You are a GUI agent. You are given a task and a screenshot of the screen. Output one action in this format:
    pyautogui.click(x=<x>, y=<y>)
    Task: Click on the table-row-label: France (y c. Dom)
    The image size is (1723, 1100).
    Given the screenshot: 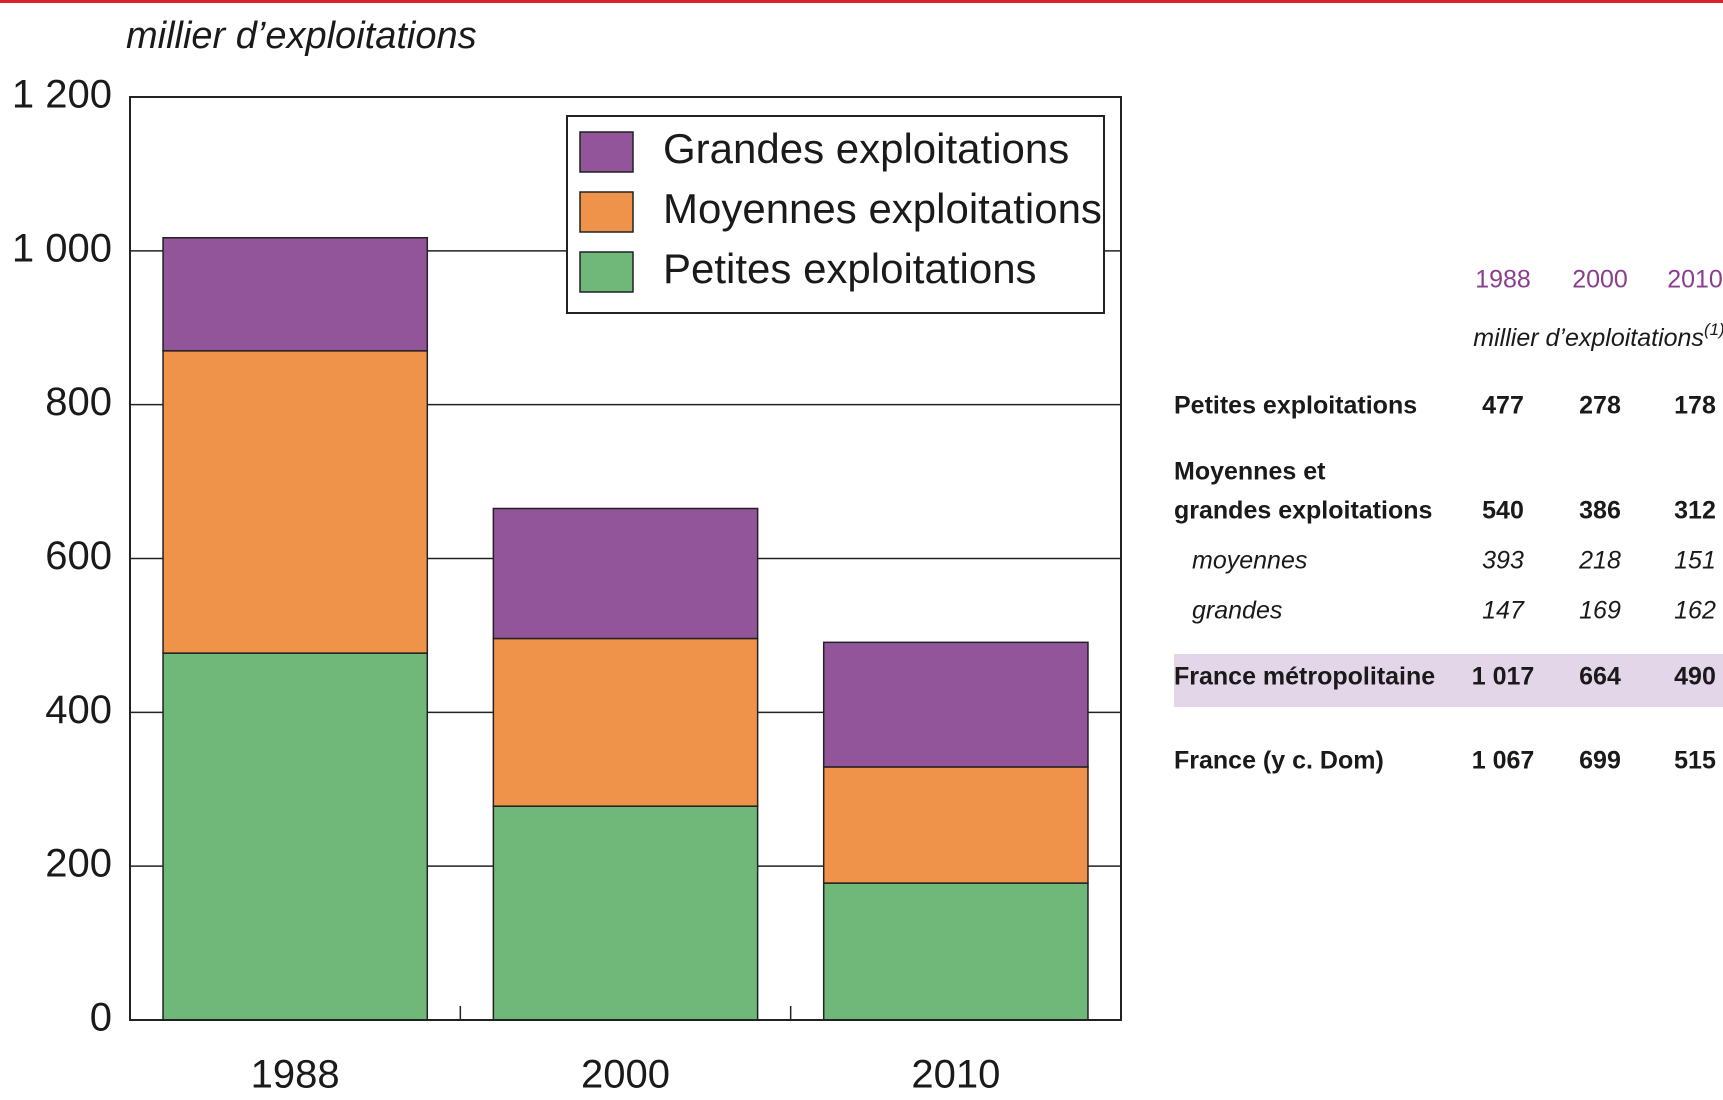 What is the action you would take?
    pyautogui.click(x=1279, y=761)
    